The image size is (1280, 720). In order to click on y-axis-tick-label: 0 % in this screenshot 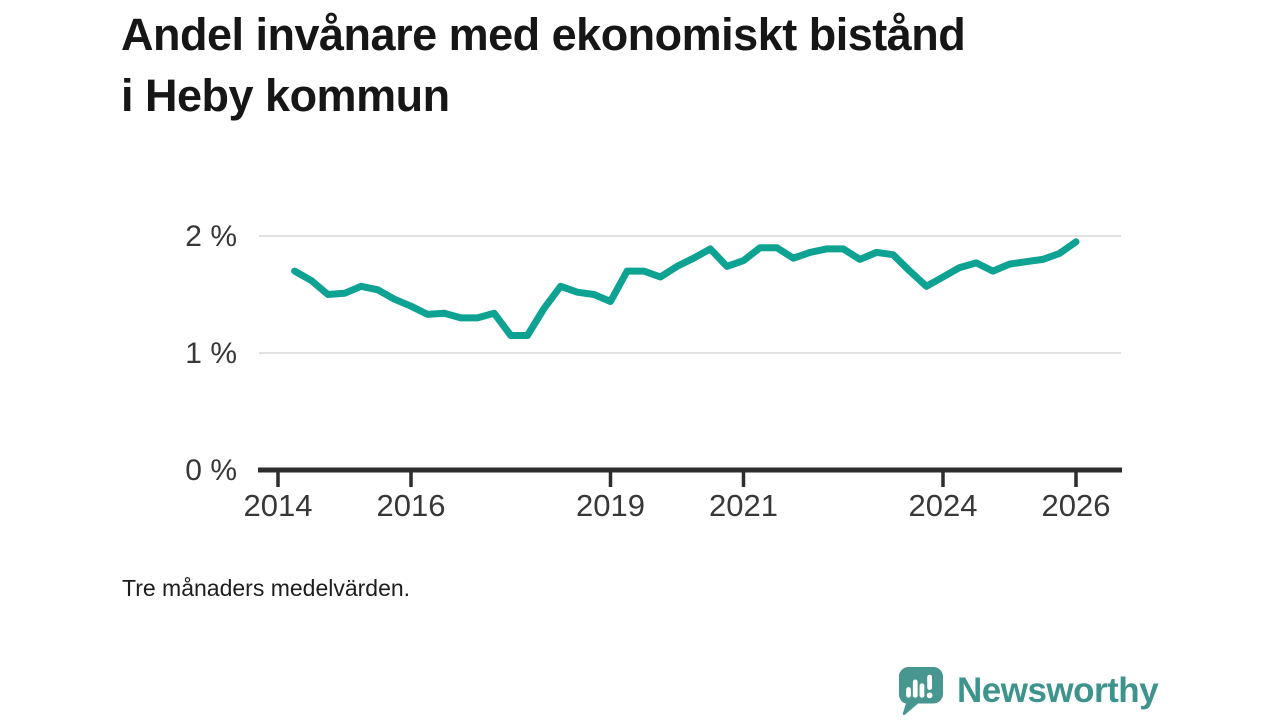, I will do `click(211, 470)`.